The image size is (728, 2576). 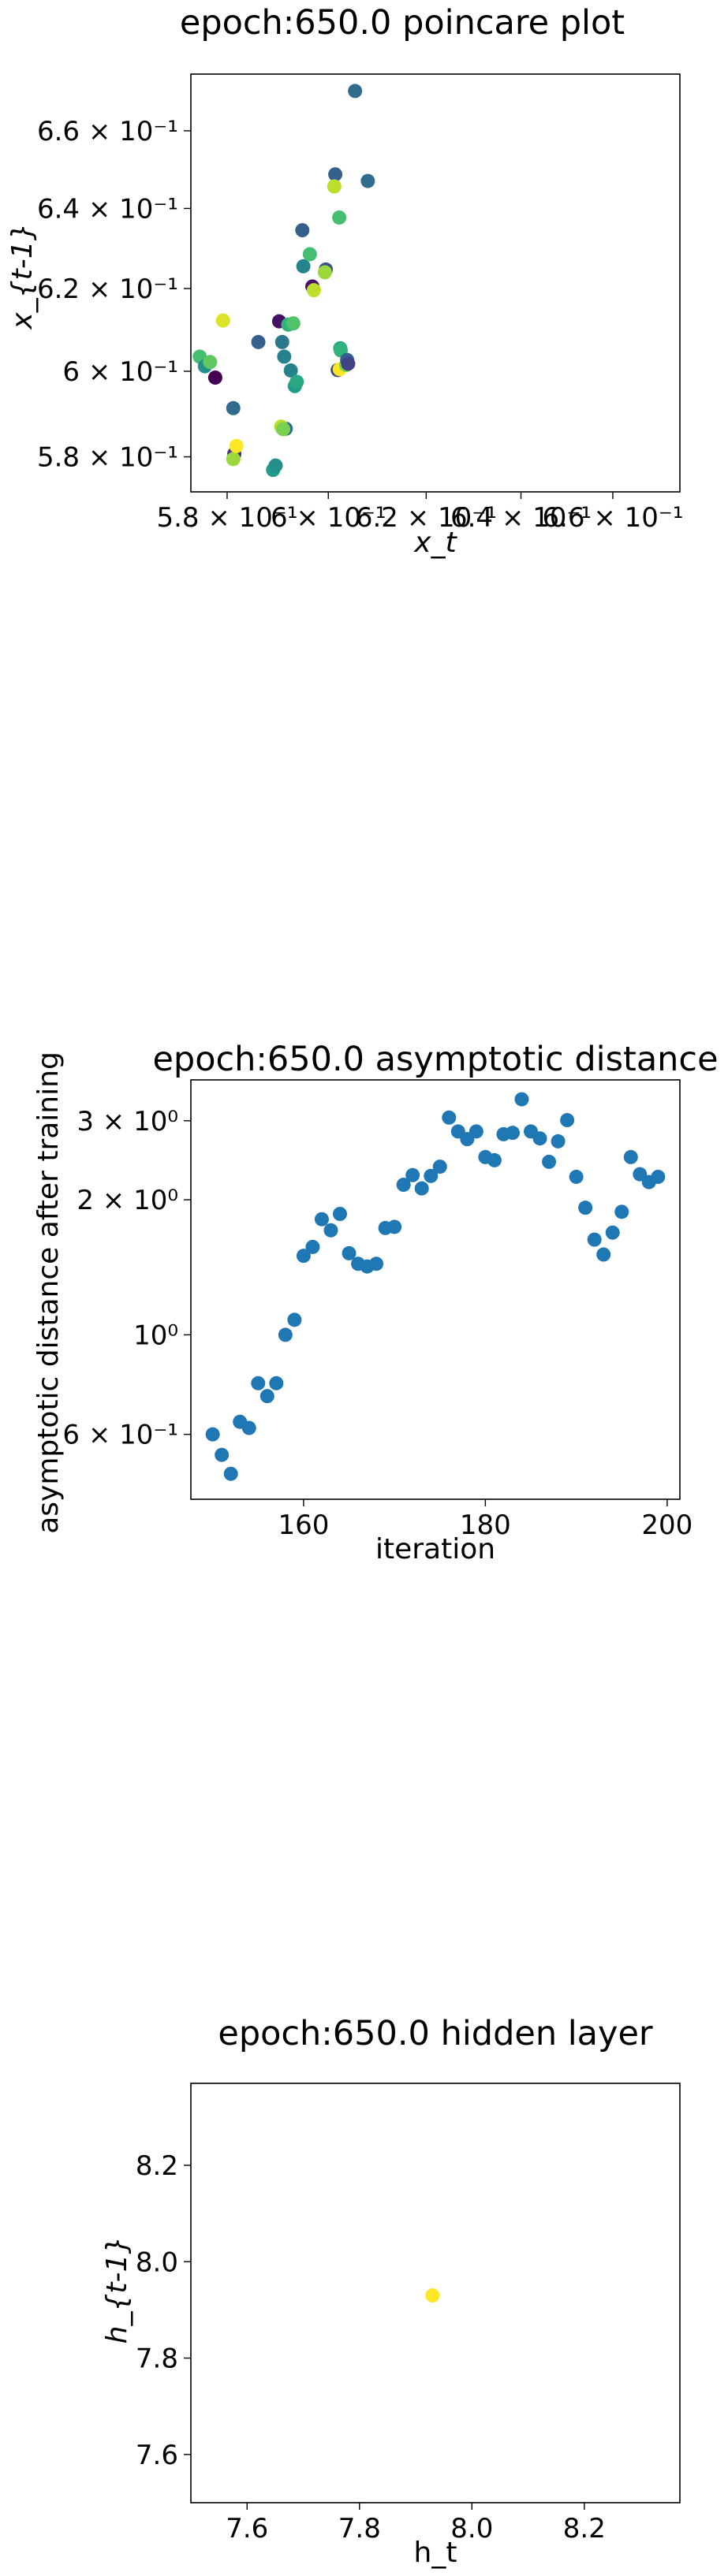 What do you see at coordinates (247, 2528) in the screenshot?
I see `x-tick-label: 7.6` at bounding box center [247, 2528].